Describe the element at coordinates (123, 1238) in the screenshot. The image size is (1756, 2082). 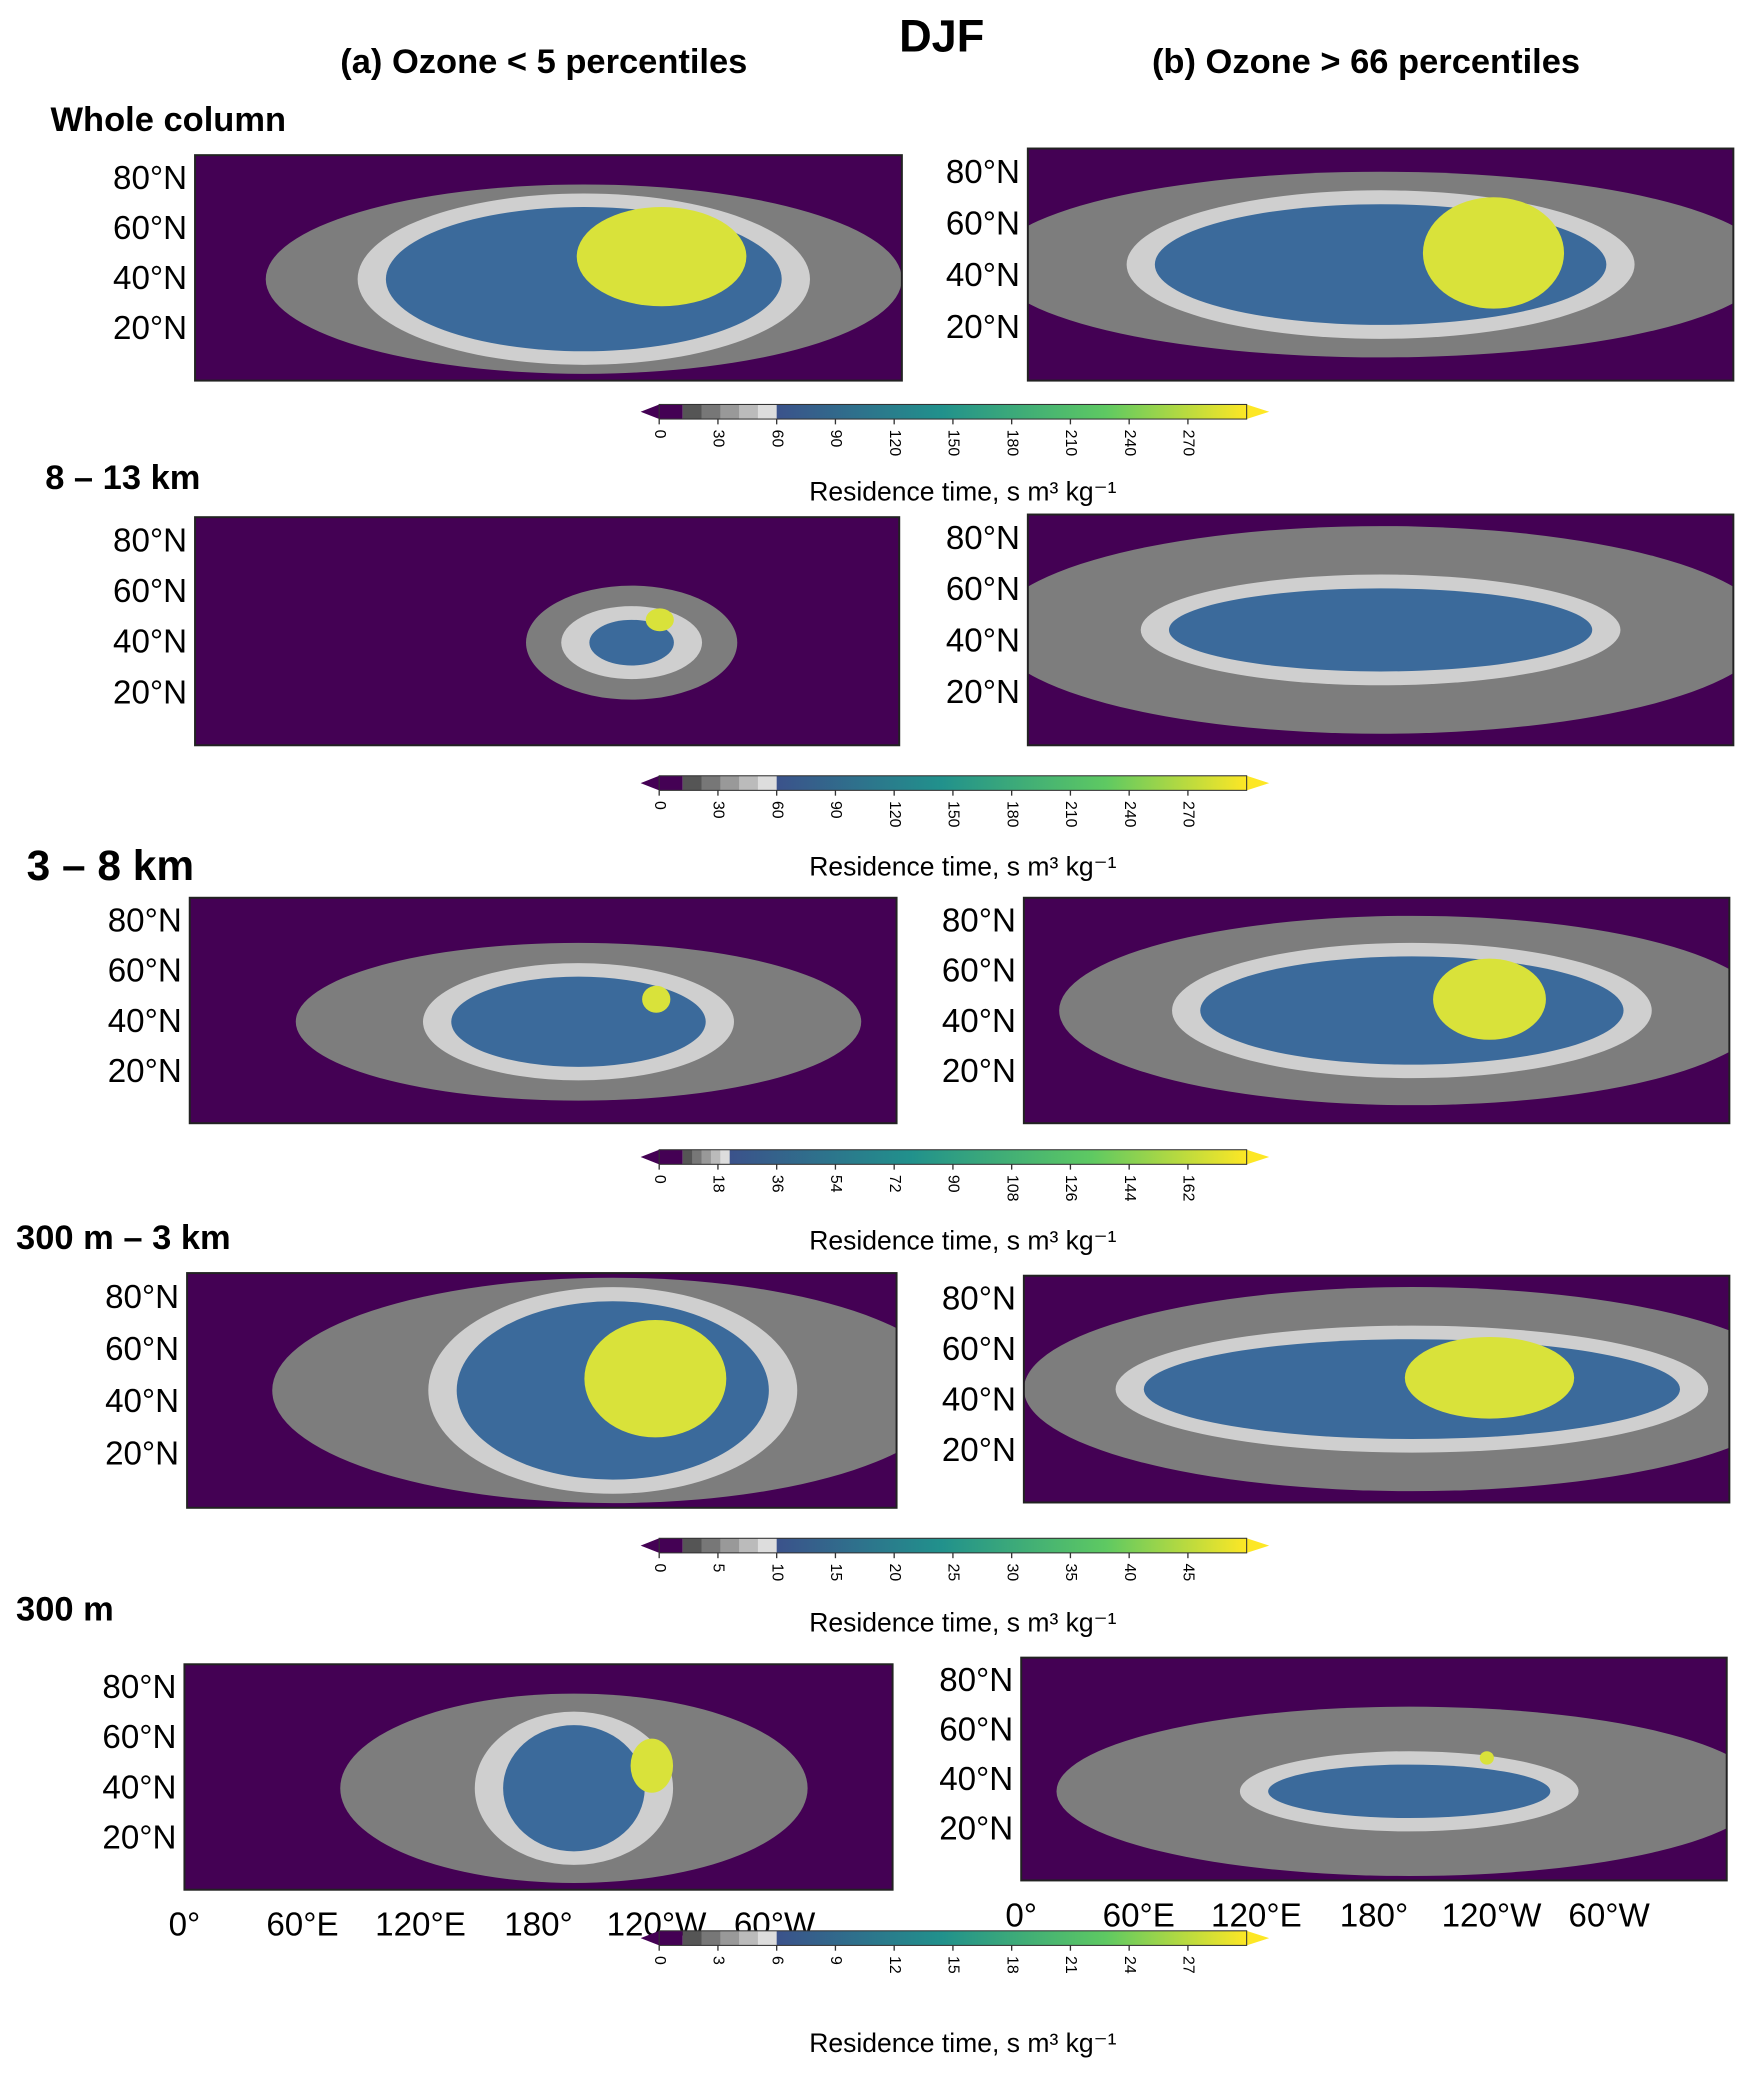
I see `row-label: 300 m – 3 km` at that location.